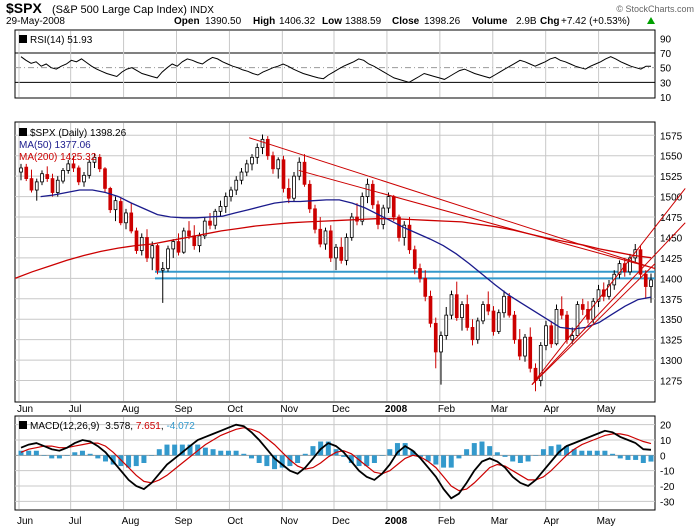 This screenshot has width=700, height=530. Describe the element at coordinates (117, 426) in the screenshot. I see `macd-legend-macd: 3.578` at that location.